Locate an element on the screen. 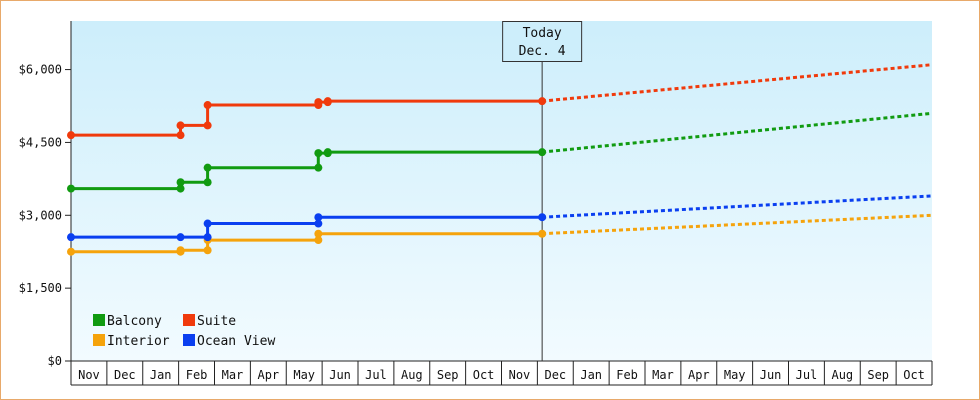 This screenshot has height=400, width=980. legend-swatch-interior is located at coordinates (99, 340).